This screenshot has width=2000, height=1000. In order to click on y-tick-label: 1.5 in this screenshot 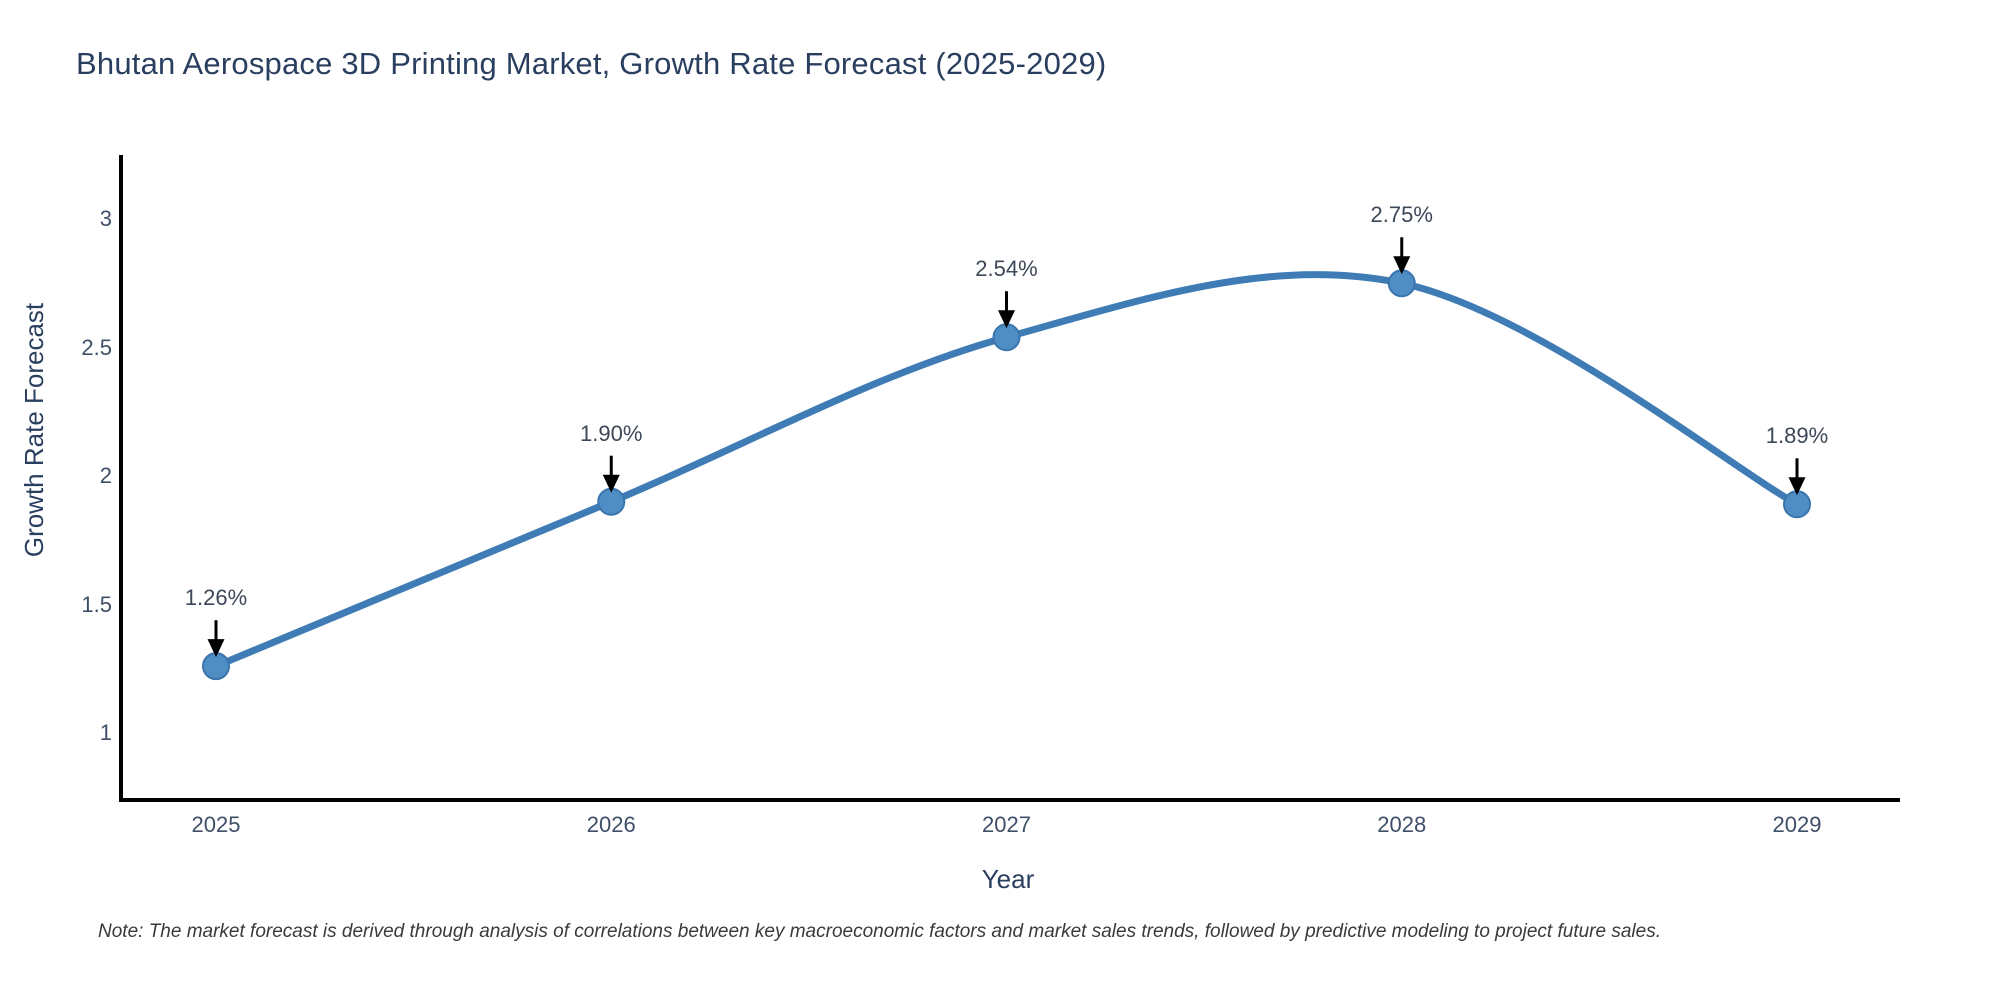, I will do `click(96, 604)`.